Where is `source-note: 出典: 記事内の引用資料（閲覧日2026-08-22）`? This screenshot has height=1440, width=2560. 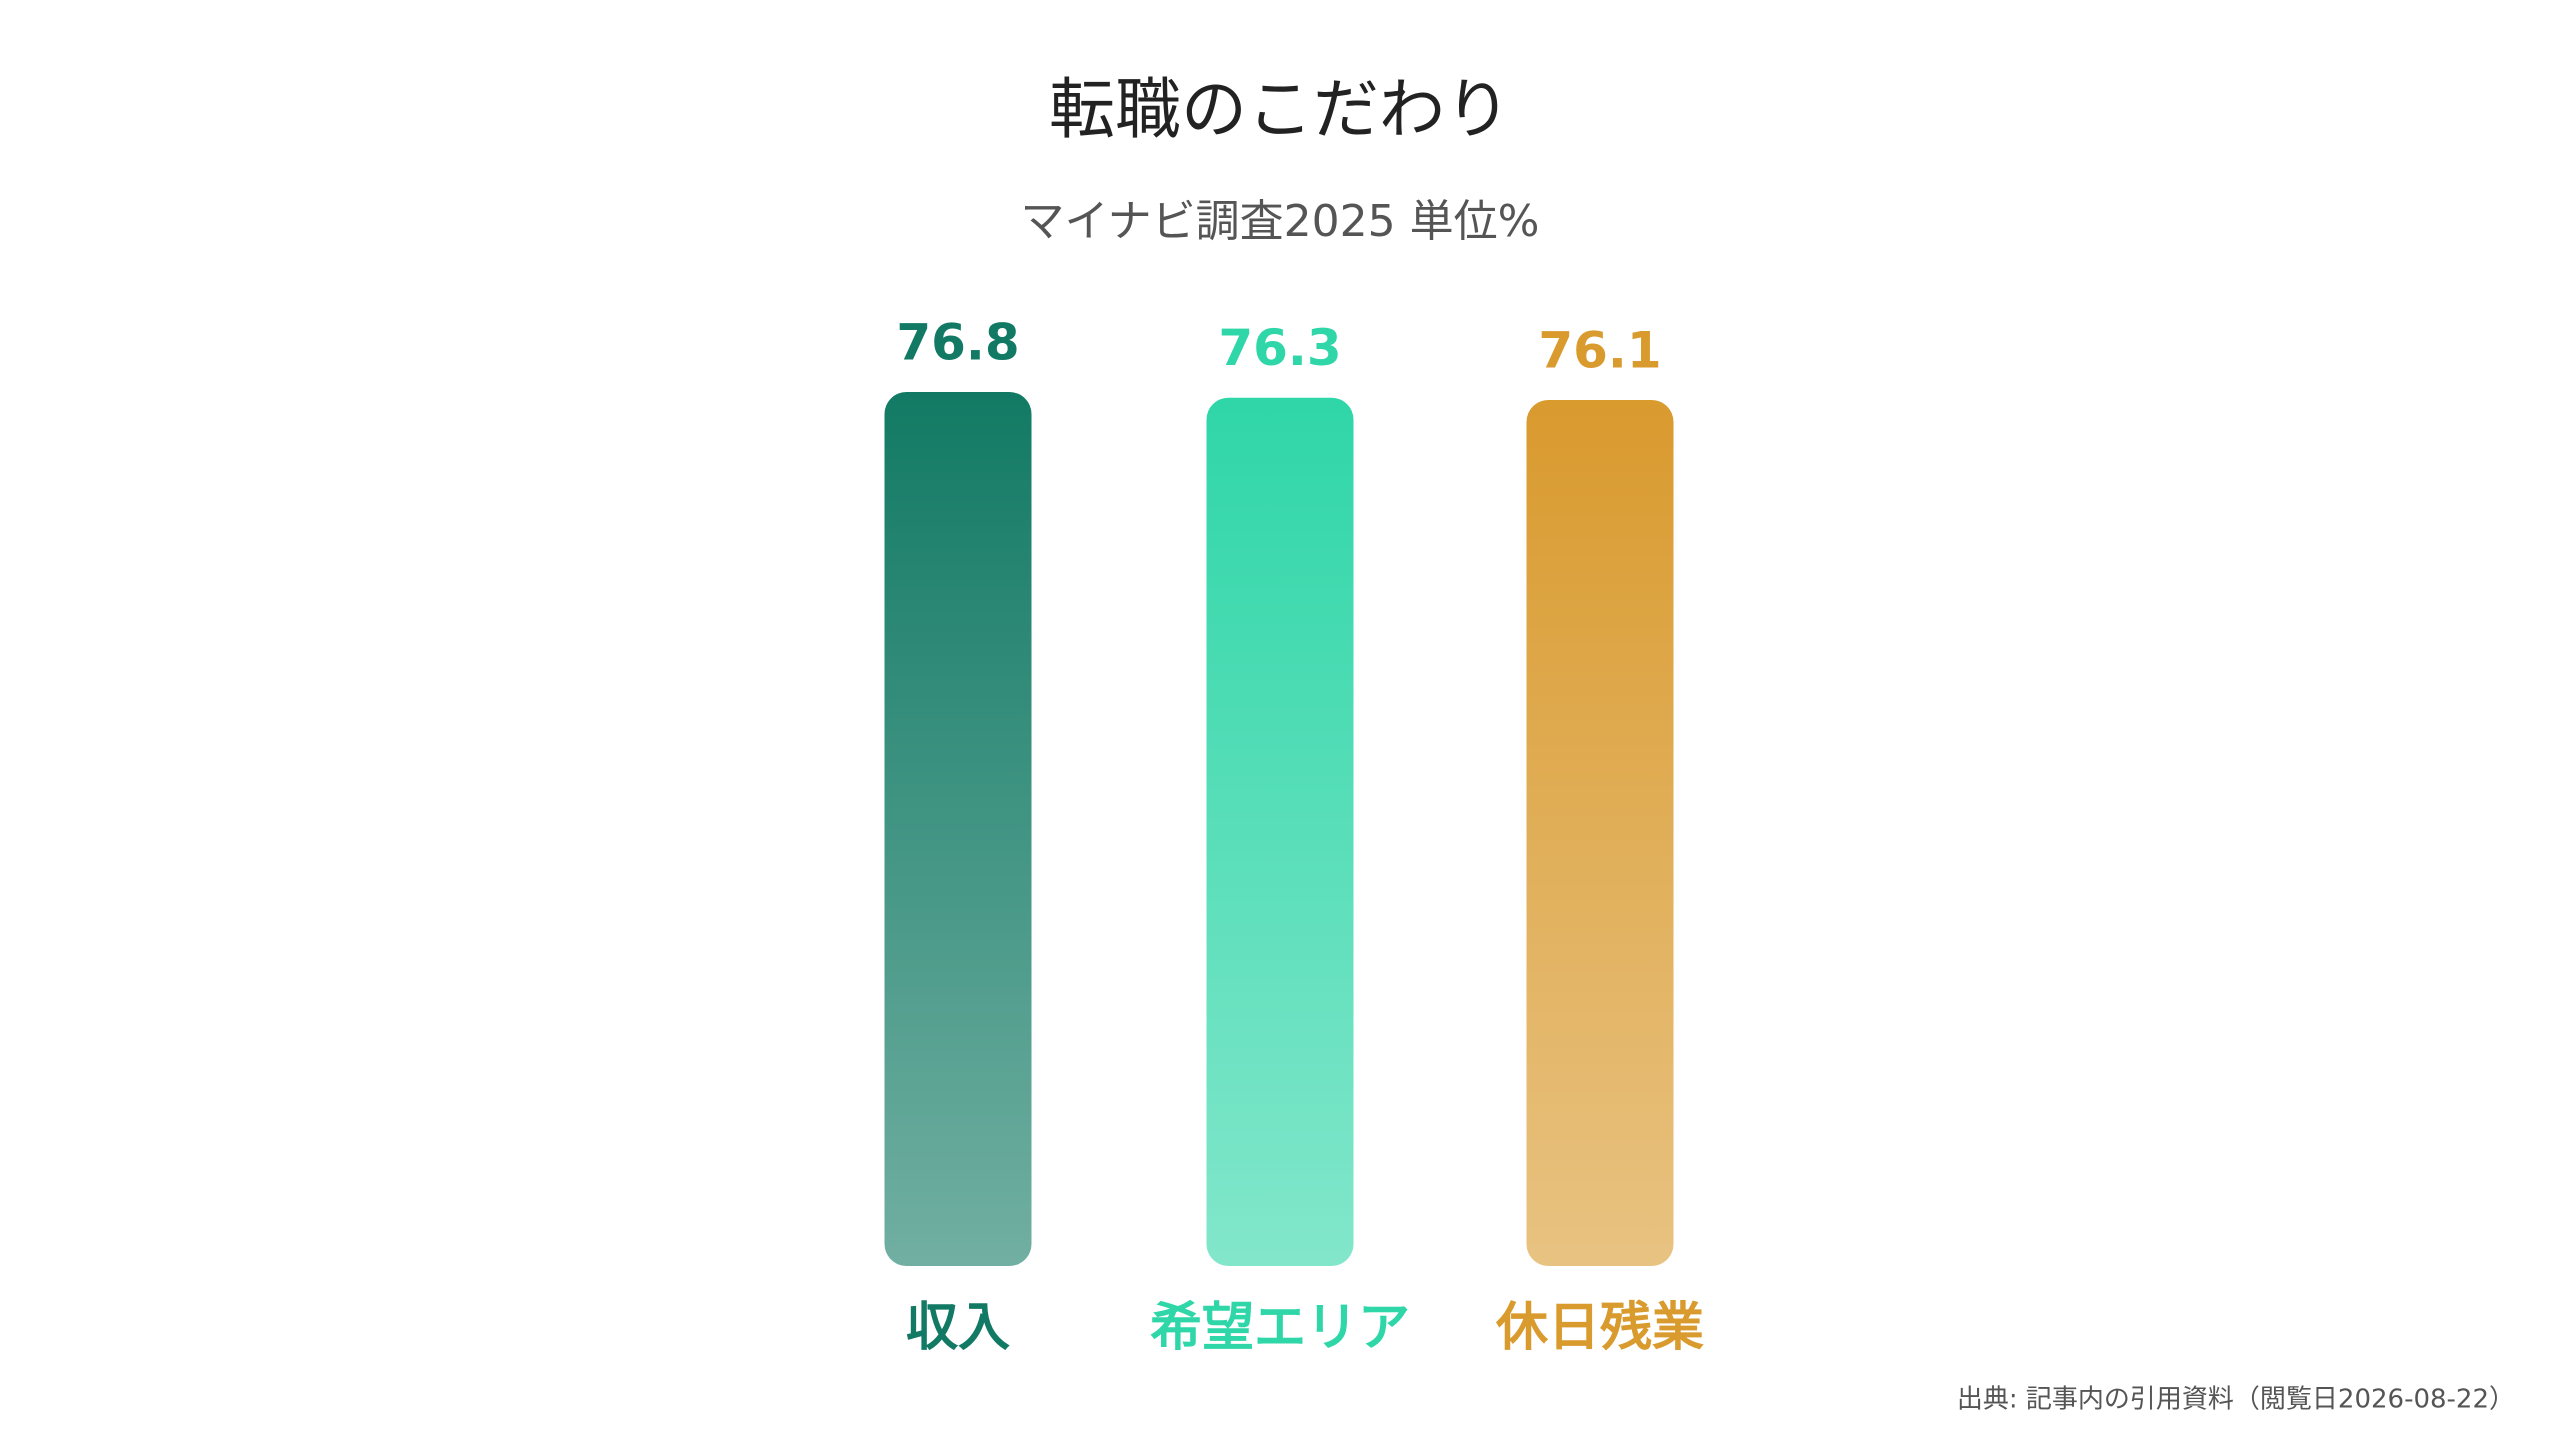 source-note: 出典: 記事内の引用資料（閲覧日2026-08-22） is located at coordinates (2236, 1400).